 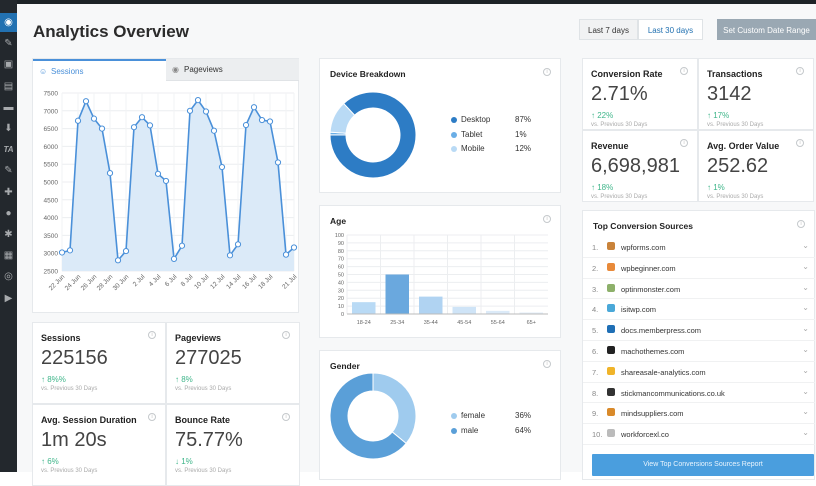 What do you see at coordinates (699, 247) in the screenshot?
I see `source-row: 1. wpforms.com ⌄` at bounding box center [699, 247].